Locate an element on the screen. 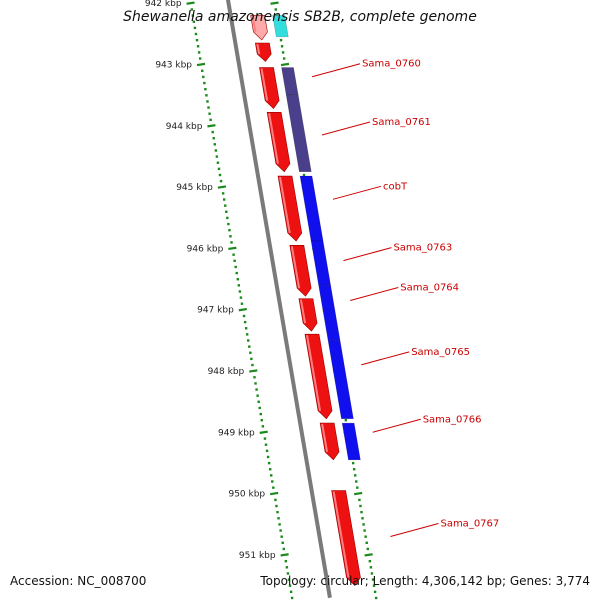 The width and height of the screenshot is (600, 600). ruler-tick-label: 943 kbp is located at coordinates (173, 65).